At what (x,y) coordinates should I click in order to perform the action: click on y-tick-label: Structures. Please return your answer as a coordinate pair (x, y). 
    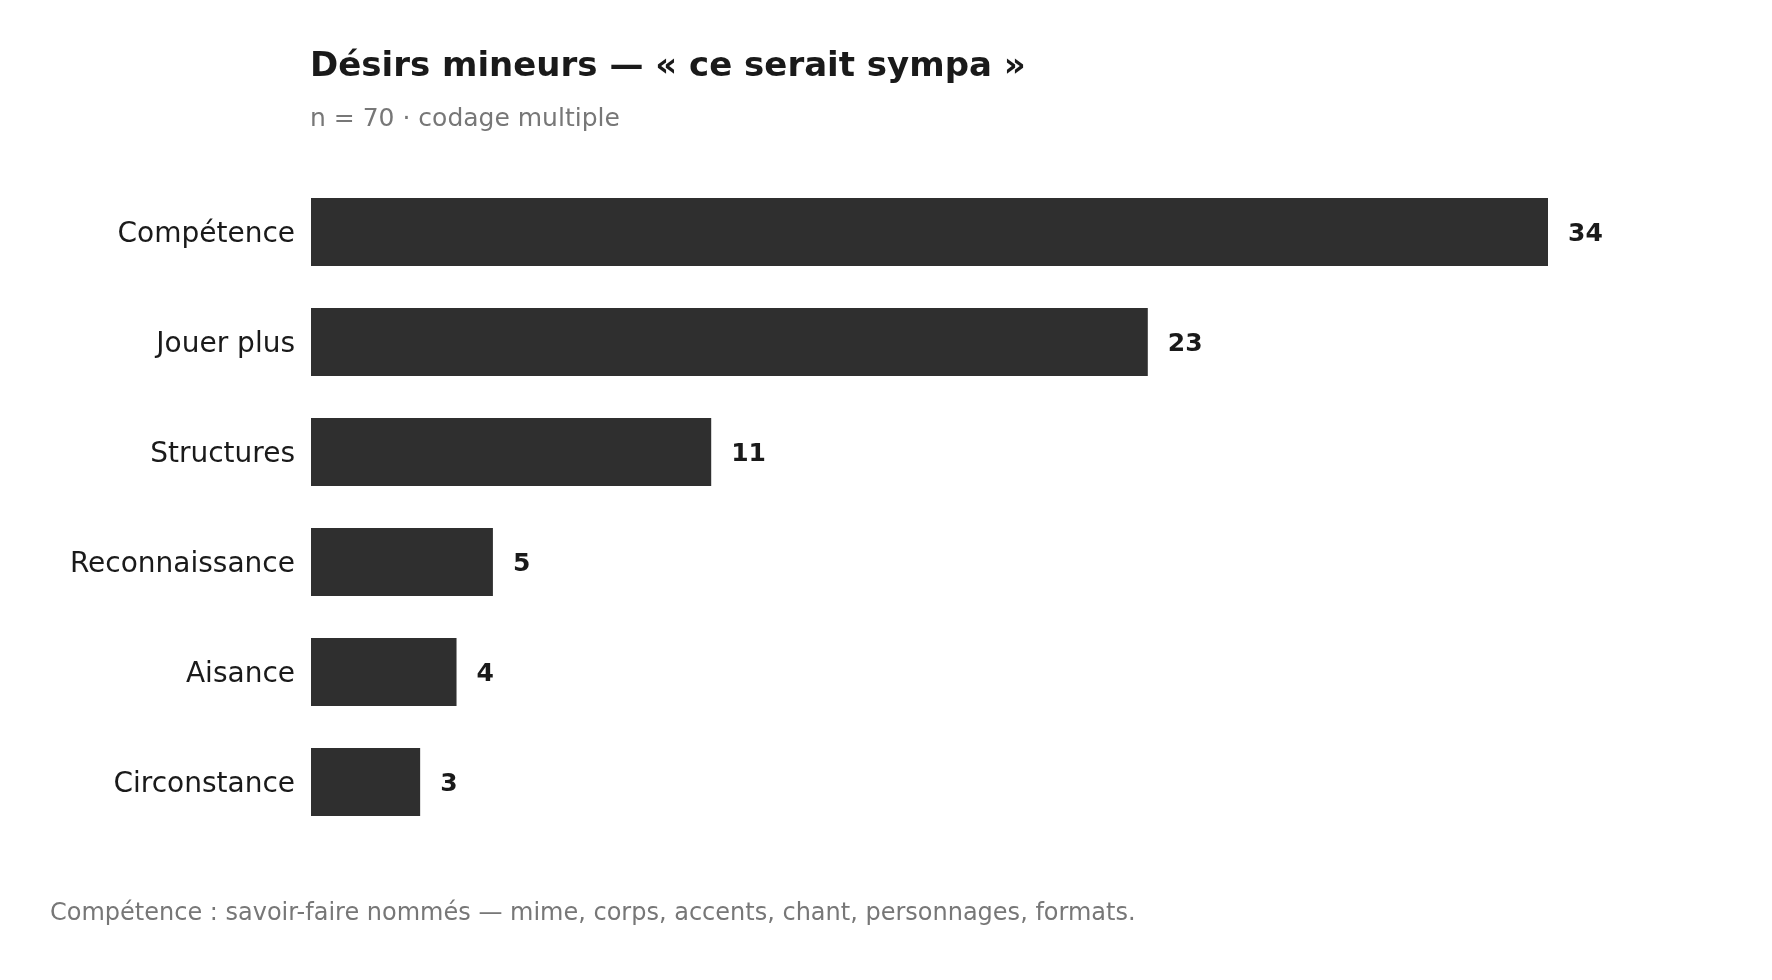
    Looking at the image, I should click on (222, 452).